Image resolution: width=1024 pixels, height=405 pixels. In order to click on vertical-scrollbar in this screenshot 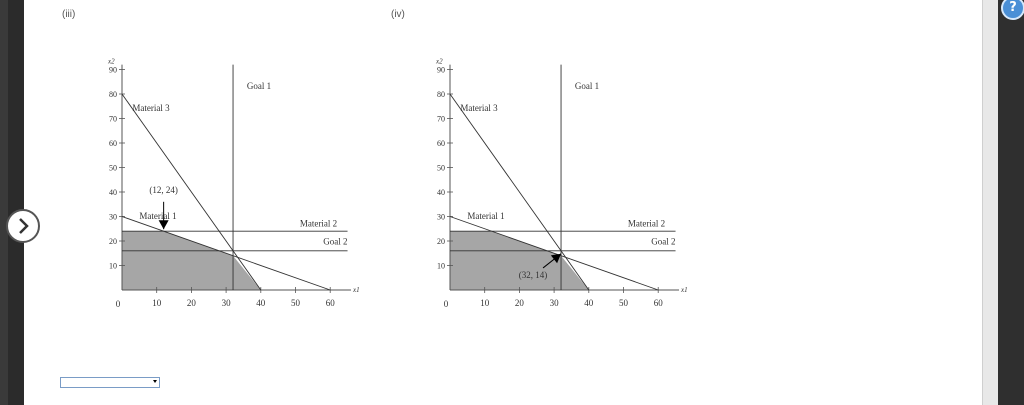, I will do `click(990, 202)`.